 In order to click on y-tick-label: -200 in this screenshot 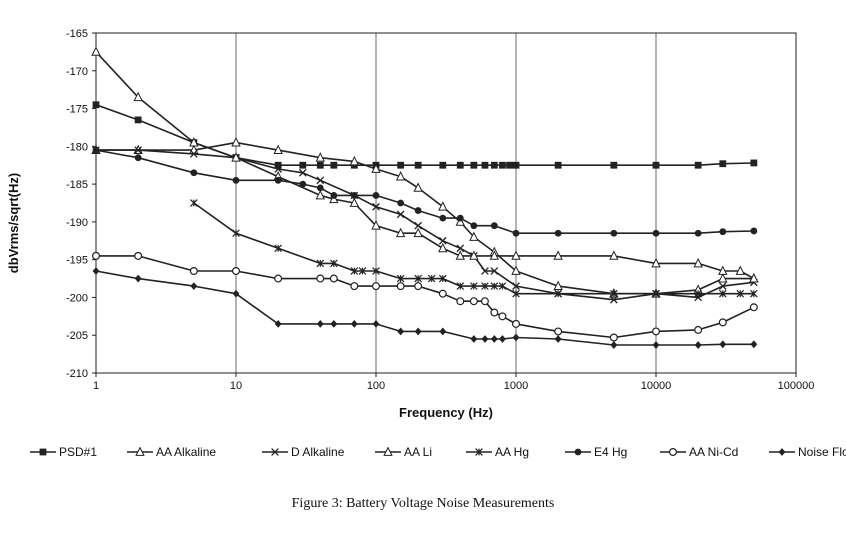, I will do `click(77, 298)`.